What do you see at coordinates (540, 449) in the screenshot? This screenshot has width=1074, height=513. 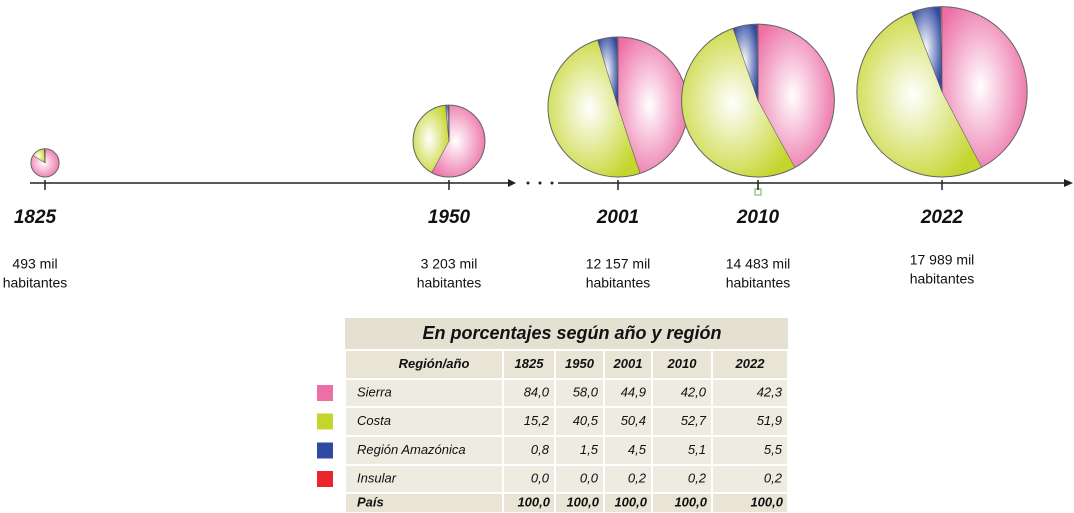 I see `table-value: 0,8` at bounding box center [540, 449].